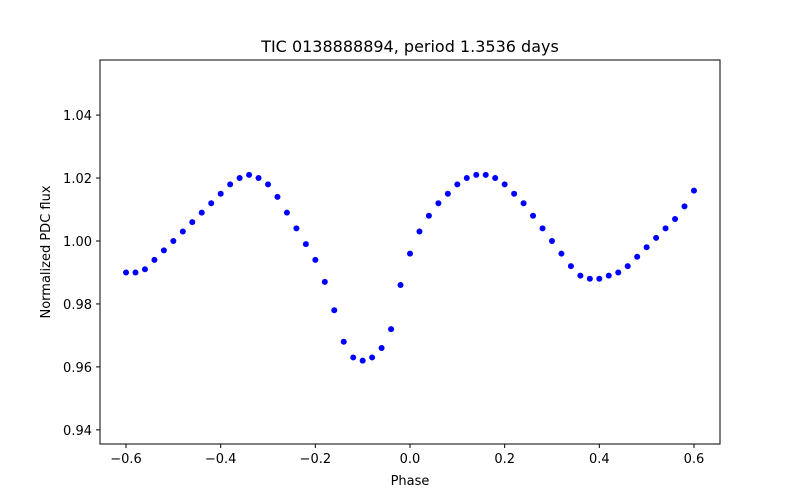 The height and width of the screenshot is (500, 800). Describe the element at coordinates (81, 274) in the screenshot. I see `y-axis: 0.94 0.96 0.98 1.00 1.02 1.04` at that location.